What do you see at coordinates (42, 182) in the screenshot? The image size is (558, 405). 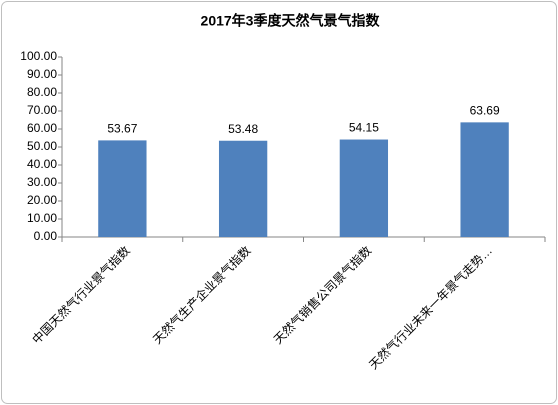 I see `y-tick-label: 30.00` at bounding box center [42, 182].